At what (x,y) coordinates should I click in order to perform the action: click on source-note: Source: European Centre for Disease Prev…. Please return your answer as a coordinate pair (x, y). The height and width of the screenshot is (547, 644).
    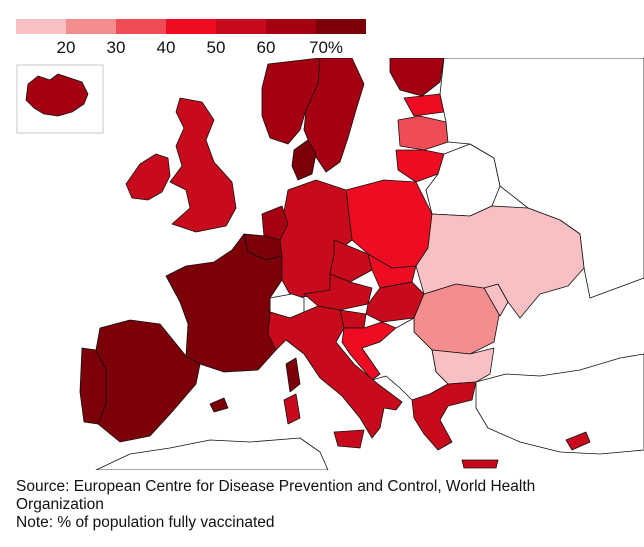
    Looking at the image, I should click on (276, 495).